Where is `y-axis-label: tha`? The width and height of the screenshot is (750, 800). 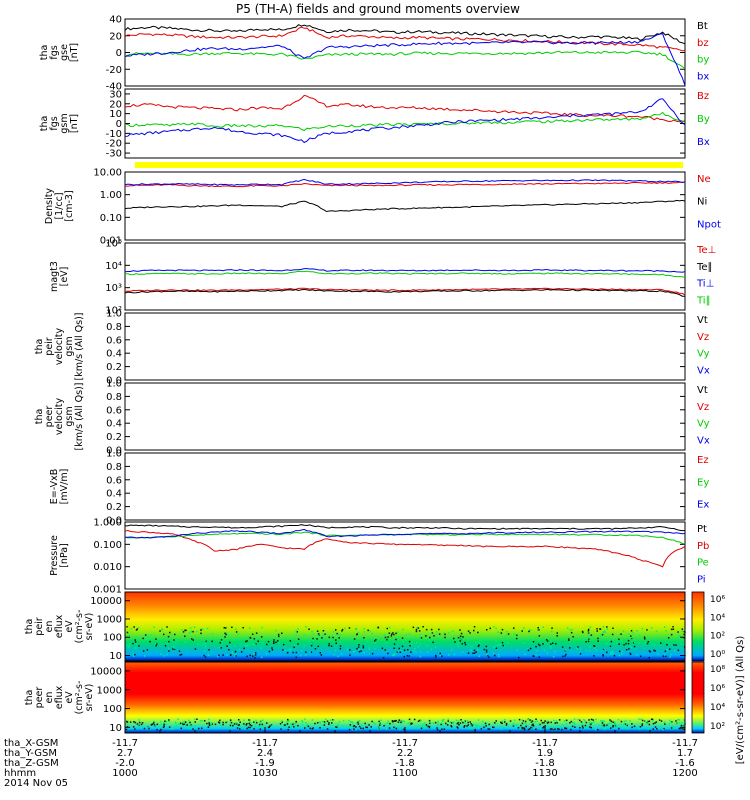 y-axis-label: tha is located at coordinates (29, 627).